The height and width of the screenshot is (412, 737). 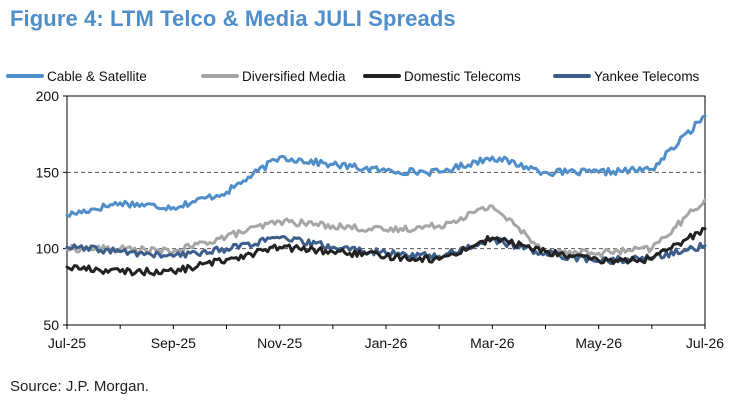 I want to click on legend-item-diversified-media: Diversified Media, so click(x=273, y=76).